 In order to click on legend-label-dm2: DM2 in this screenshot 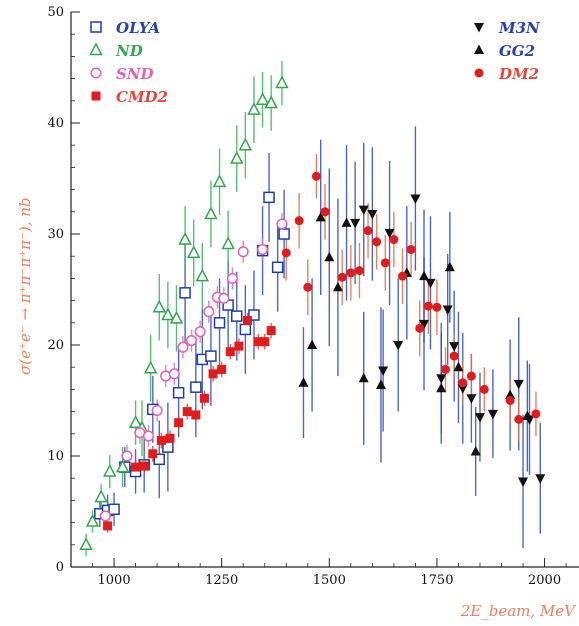, I will do `click(518, 74)`.